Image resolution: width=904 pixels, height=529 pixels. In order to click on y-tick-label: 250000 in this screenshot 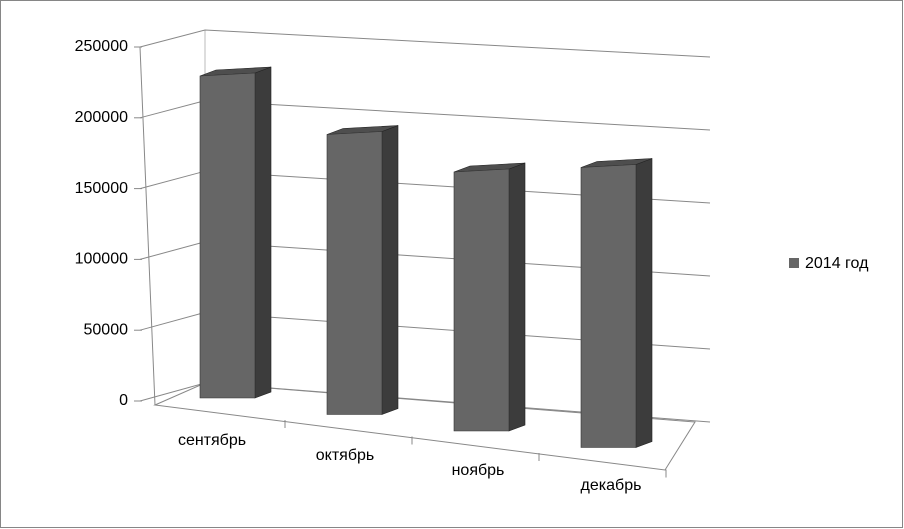, I will do `click(101, 46)`.